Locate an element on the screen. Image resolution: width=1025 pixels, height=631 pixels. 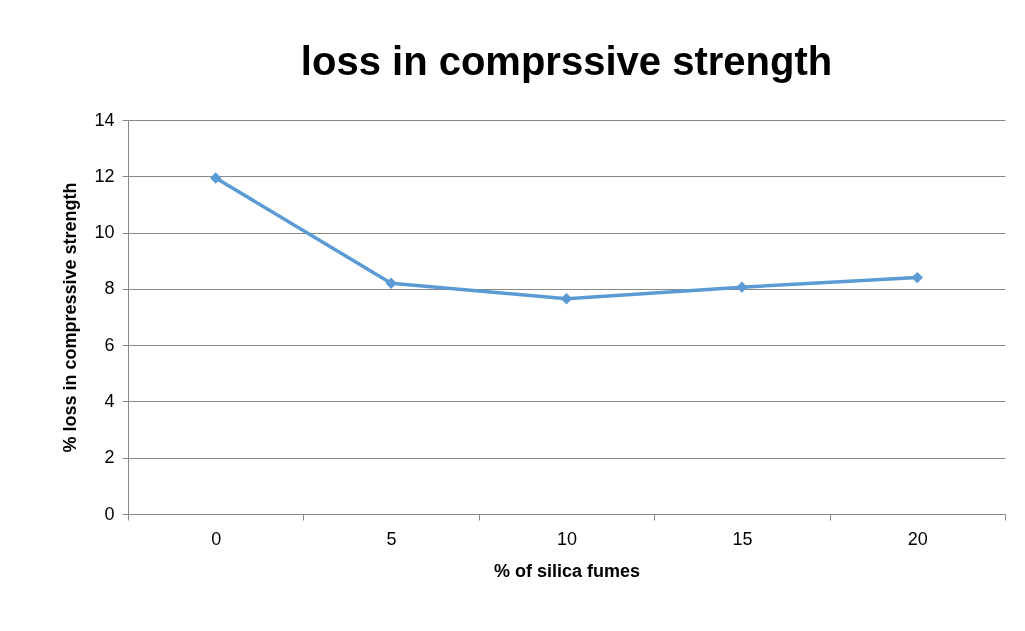
y-tick-label: 10 is located at coordinates (104, 232).